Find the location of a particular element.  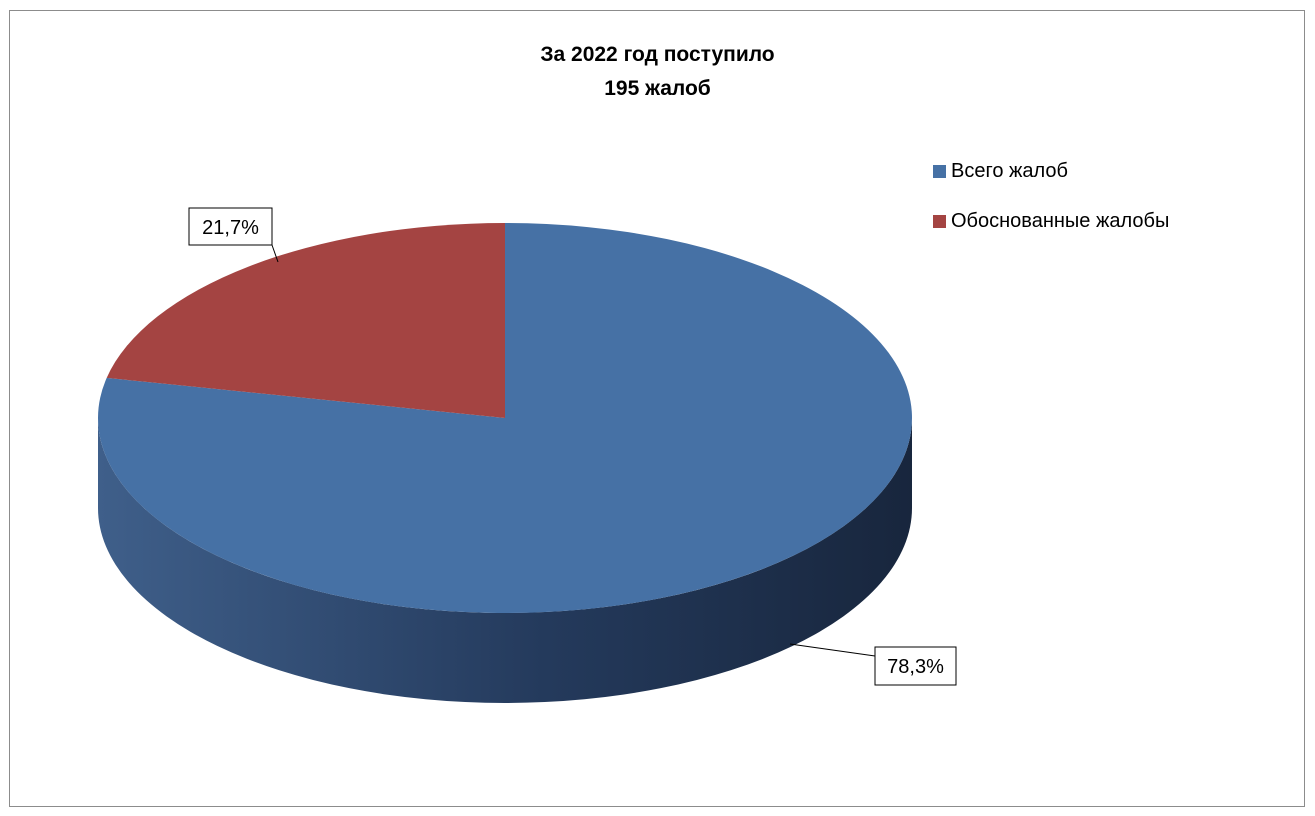

chart-legend: Всего жалоб Обоснованные жалобы is located at coordinates (1051, 207).